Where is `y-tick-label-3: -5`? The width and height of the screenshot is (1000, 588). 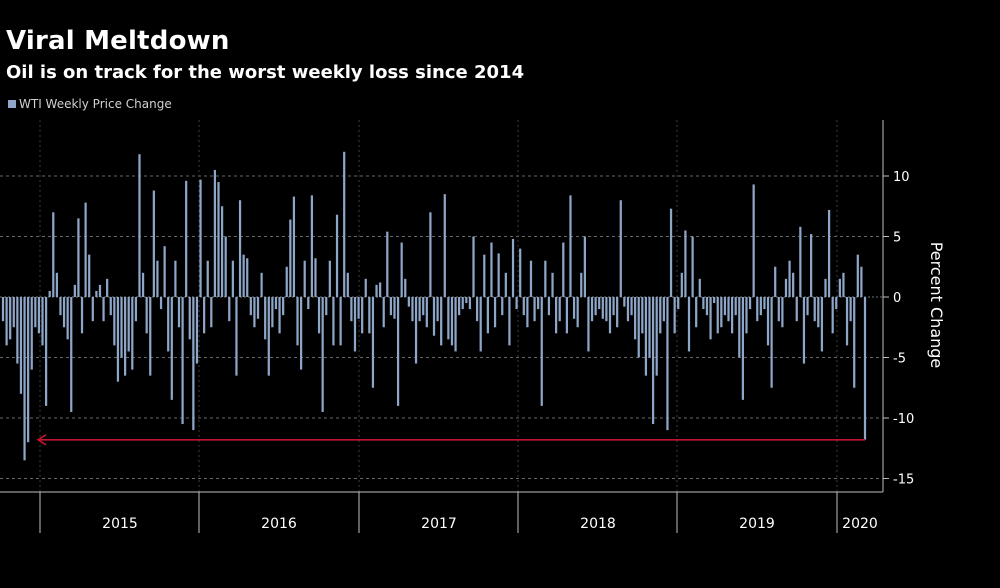
y-tick-label-3: -5 is located at coordinates (899, 359).